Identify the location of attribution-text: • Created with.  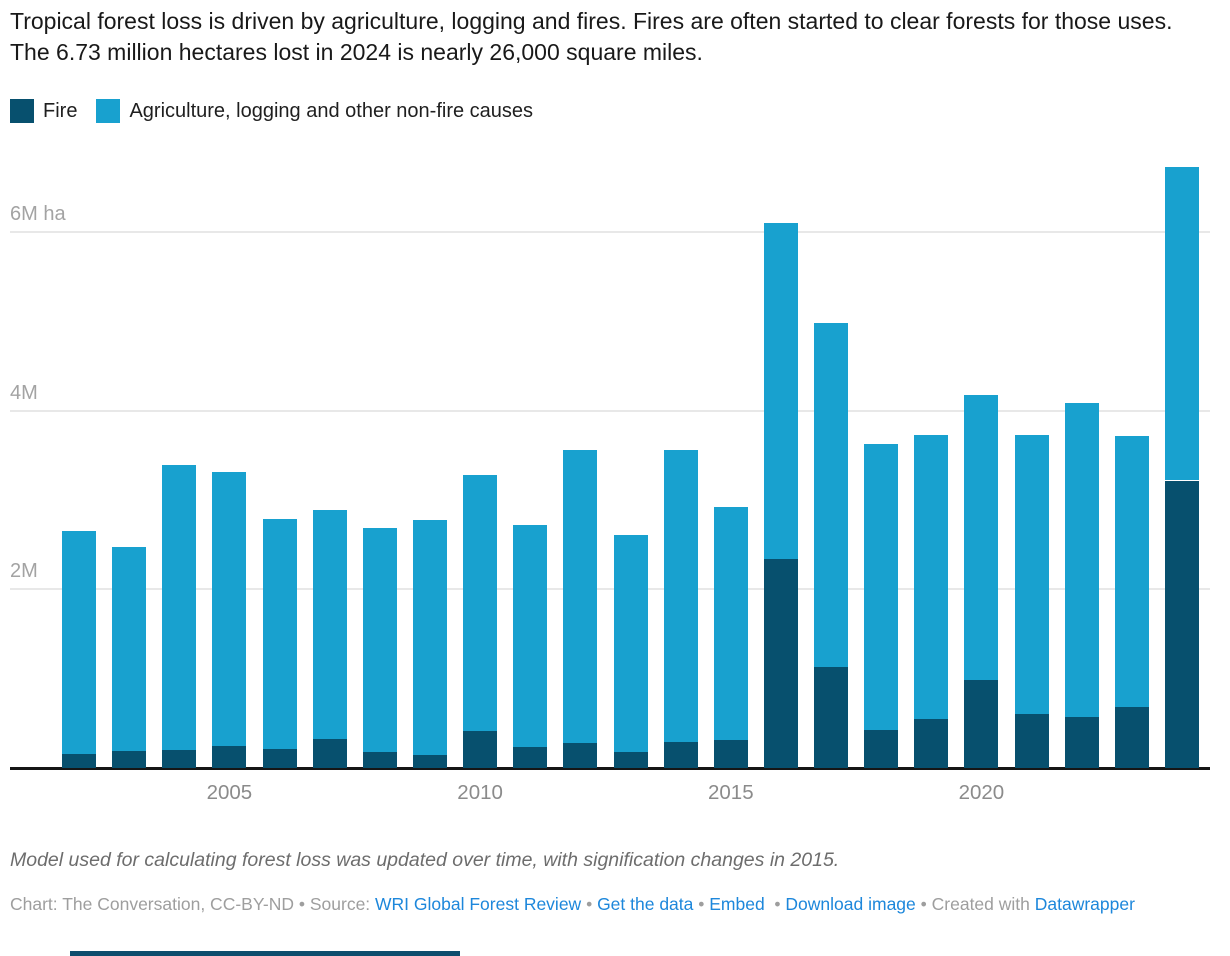
(975, 904).